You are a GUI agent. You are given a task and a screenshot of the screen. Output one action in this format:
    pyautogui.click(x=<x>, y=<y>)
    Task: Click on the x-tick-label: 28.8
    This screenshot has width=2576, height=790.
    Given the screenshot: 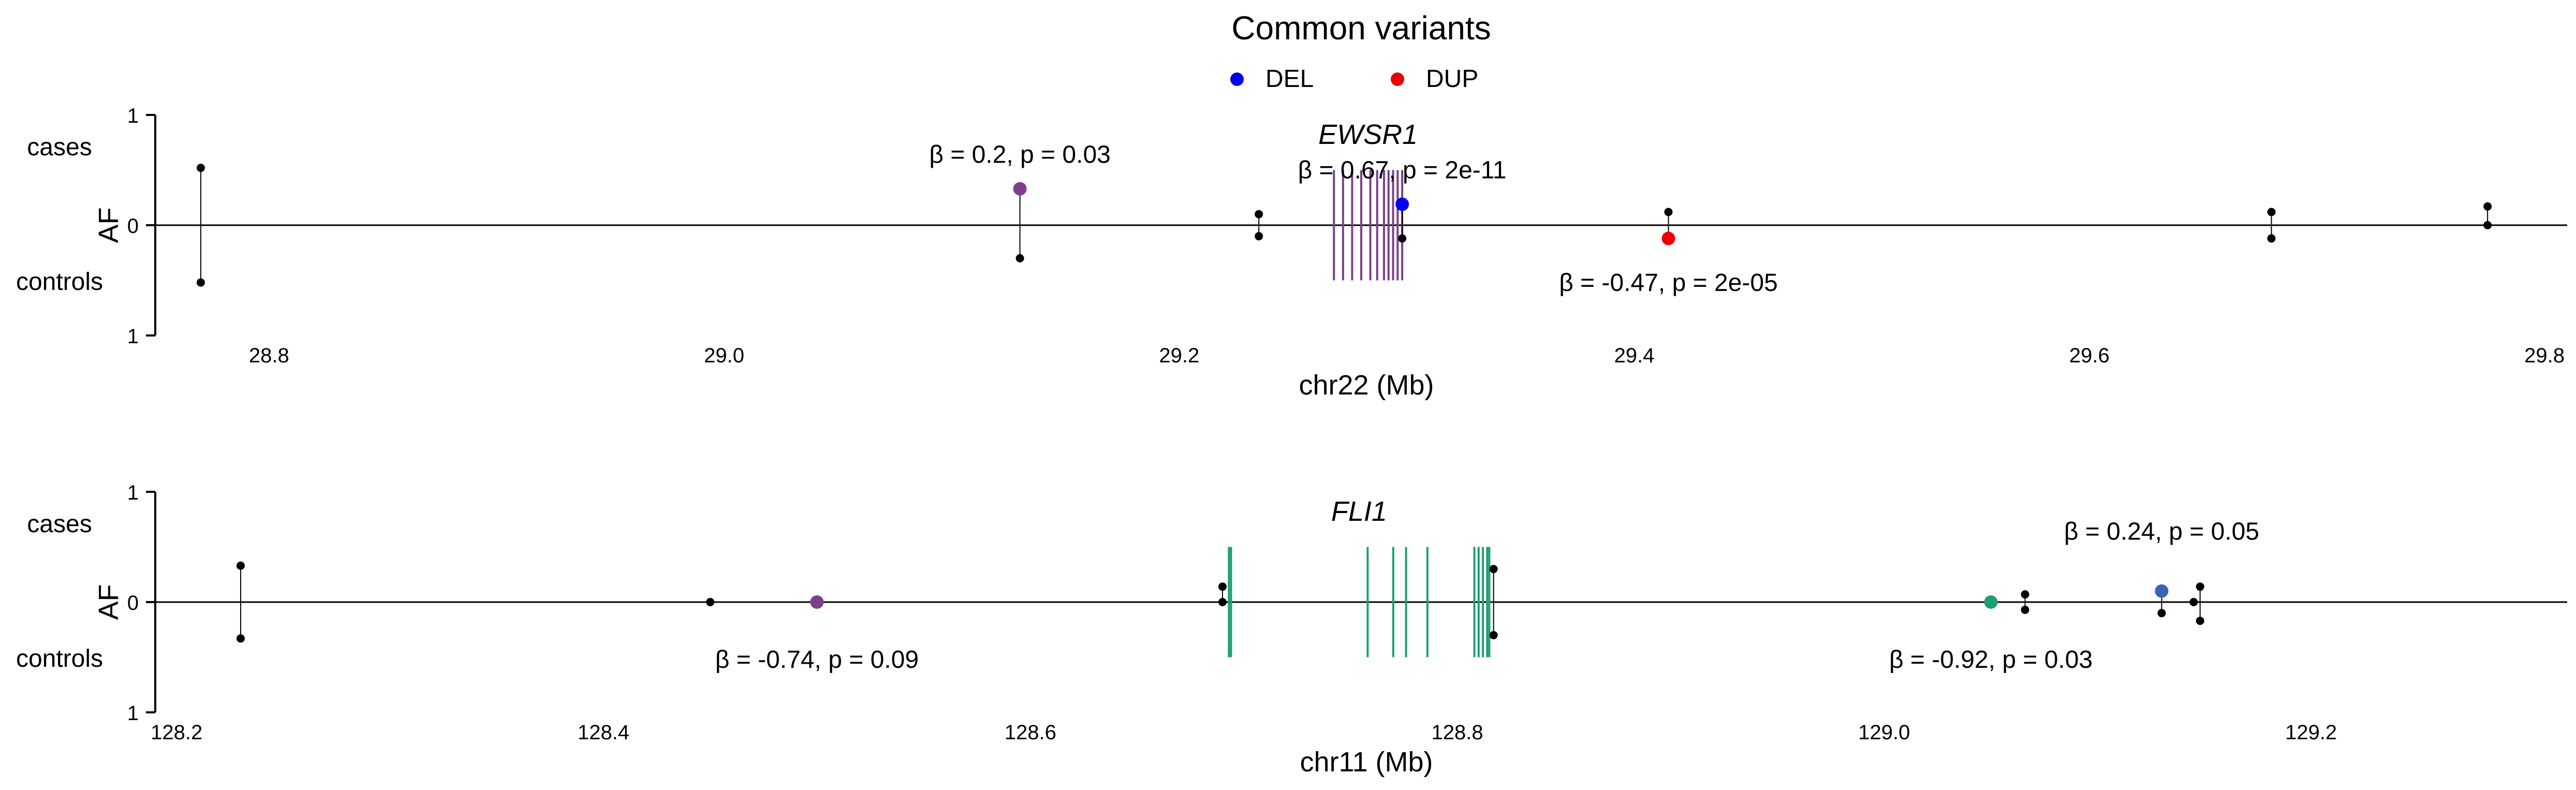 What is the action you would take?
    pyautogui.click(x=269, y=355)
    